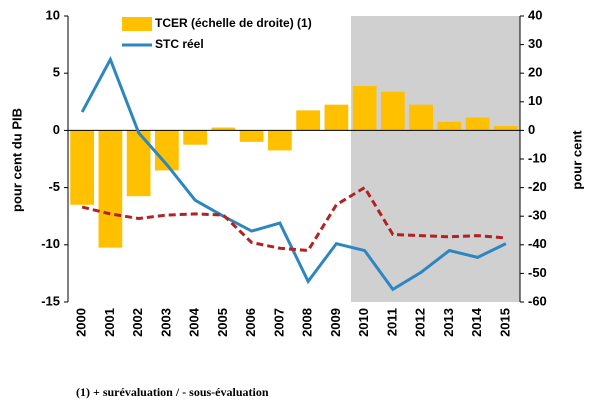 Image resolution: width=592 pixels, height=407 pixels. I want to click on y2-tick-label: -10, so click(537, 157).